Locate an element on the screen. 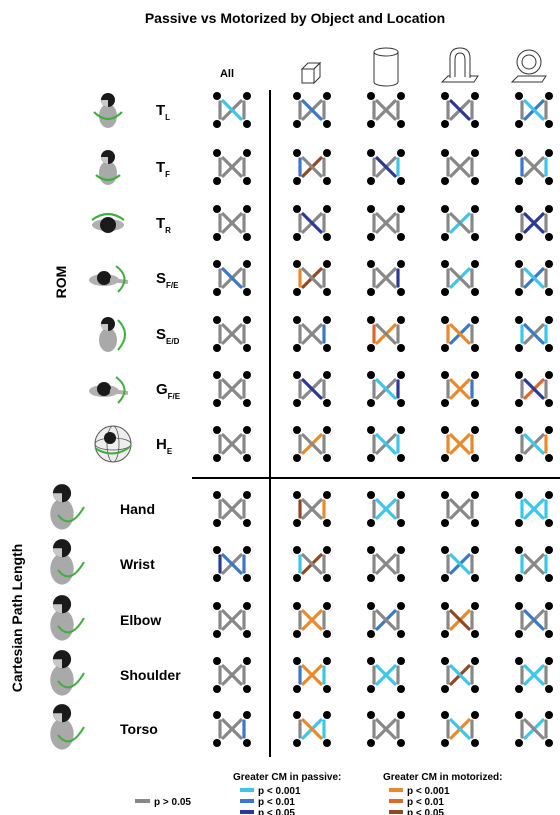  rom-row-label-sub: F/E is located at coordinates (172, 285).